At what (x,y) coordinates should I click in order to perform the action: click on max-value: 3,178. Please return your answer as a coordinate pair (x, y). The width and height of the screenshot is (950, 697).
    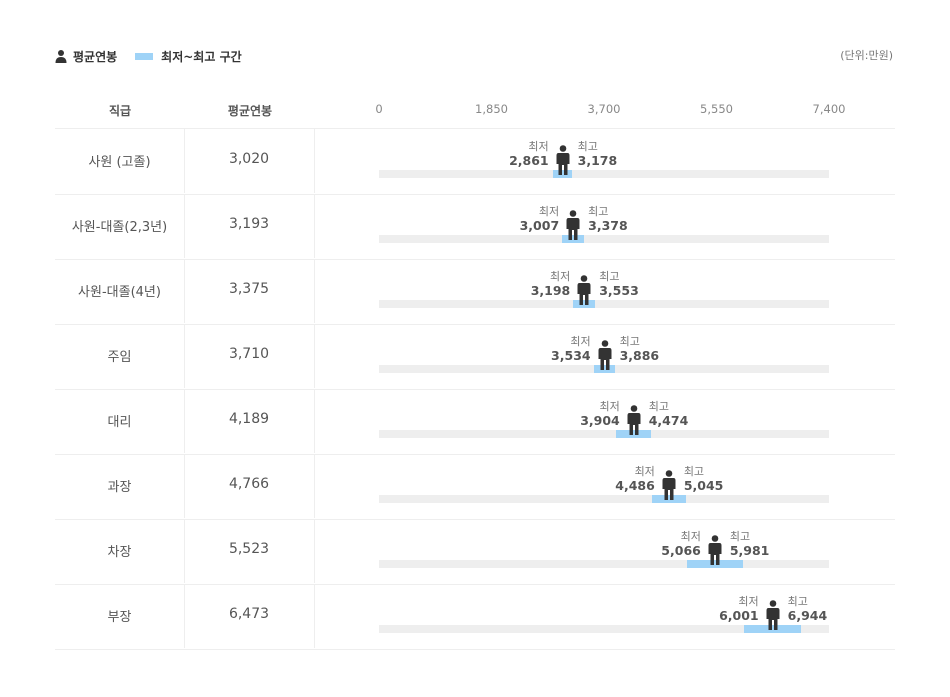
    Looking at the image, I should click on (597, 160).